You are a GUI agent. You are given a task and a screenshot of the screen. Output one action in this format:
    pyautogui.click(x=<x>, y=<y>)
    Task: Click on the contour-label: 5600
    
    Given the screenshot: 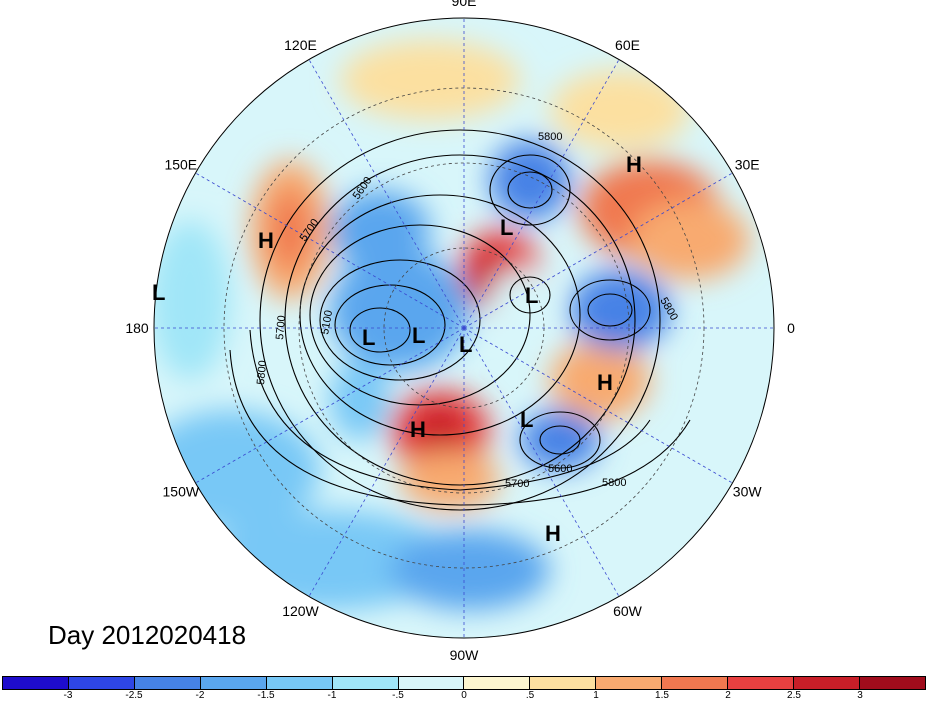 What is the action you would take?
    pyautogui.click(x=560, y=469)
    